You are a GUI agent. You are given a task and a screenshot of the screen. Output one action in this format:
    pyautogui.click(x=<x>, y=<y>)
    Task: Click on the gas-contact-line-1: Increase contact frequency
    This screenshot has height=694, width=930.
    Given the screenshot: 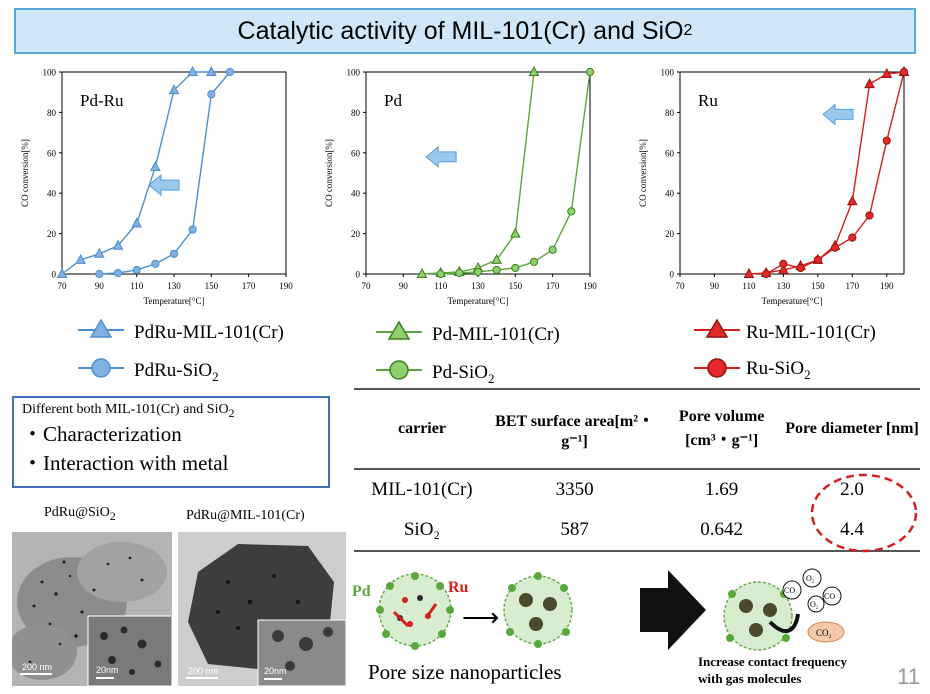 What is the action you would take?
    pyautogui.click(x=772, y=661)
    